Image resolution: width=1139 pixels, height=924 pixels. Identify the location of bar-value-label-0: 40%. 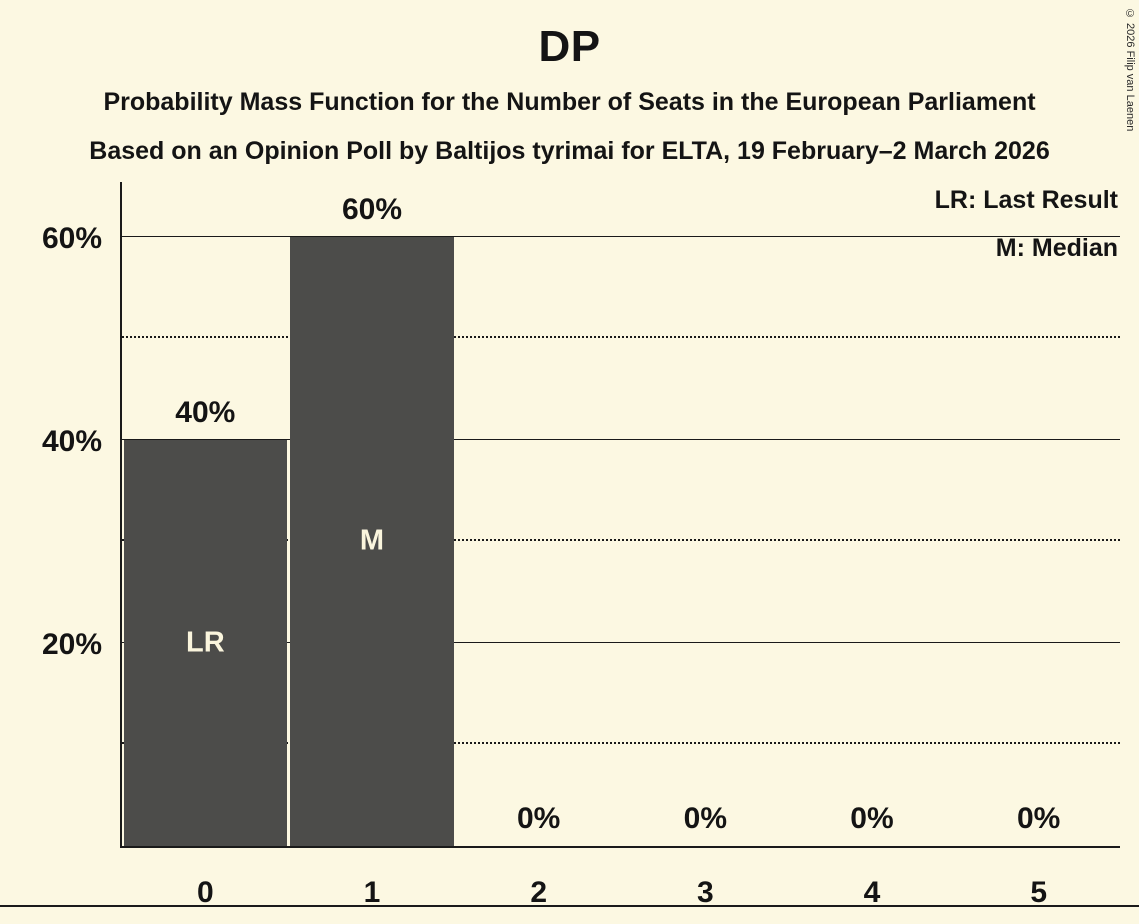
(205, 412).